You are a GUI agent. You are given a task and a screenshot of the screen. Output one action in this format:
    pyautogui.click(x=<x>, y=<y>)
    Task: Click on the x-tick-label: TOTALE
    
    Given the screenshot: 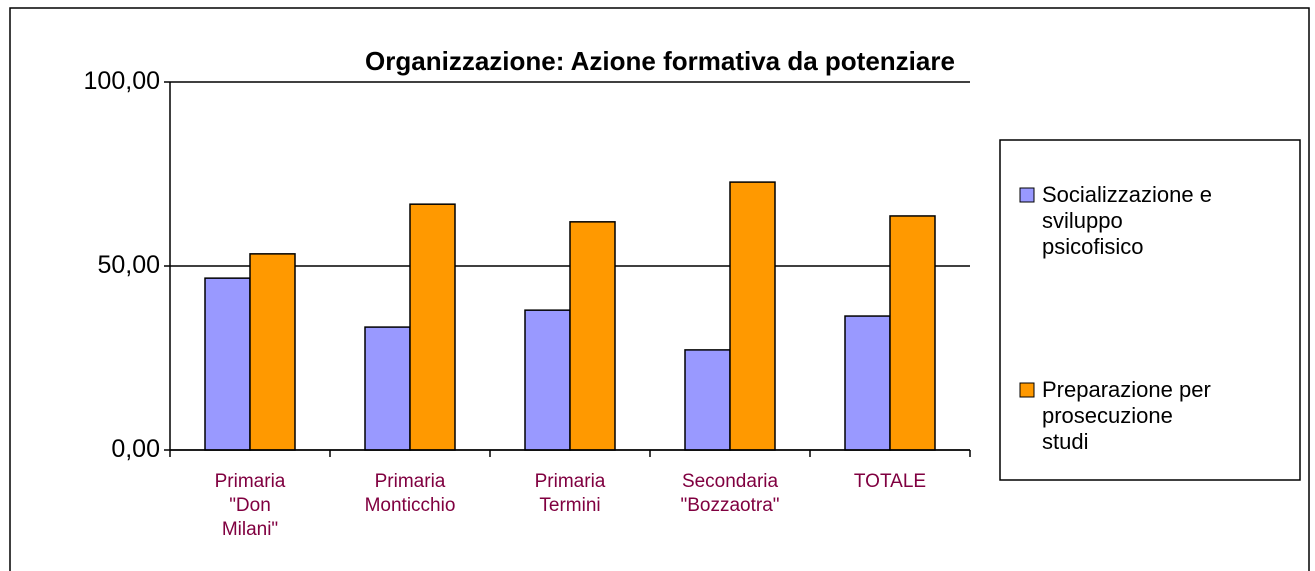 What is the action you would take?
    pyautogui.click(x=890, y=481)
    